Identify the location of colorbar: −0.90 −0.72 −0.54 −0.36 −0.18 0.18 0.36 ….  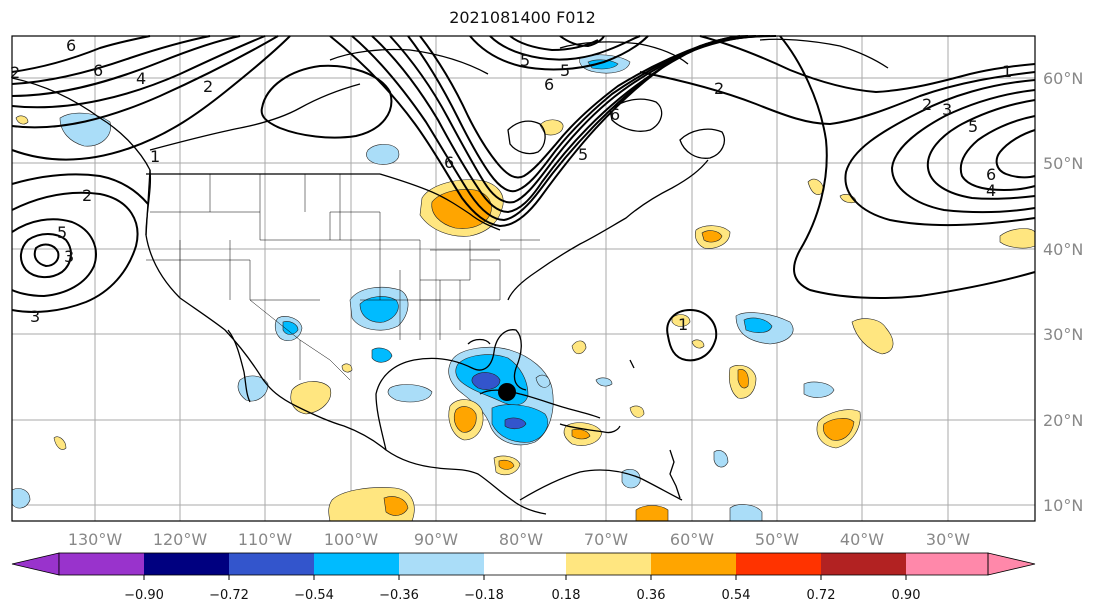
(523, 577).